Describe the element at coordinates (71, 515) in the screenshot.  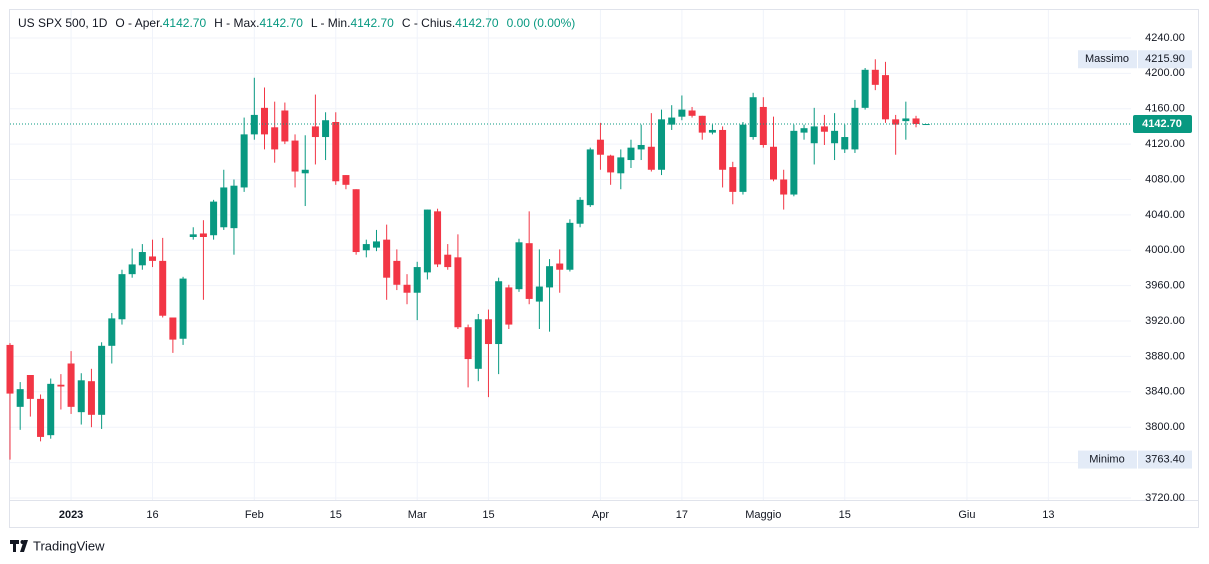
I see `x-tick-label: 2023` at that location.